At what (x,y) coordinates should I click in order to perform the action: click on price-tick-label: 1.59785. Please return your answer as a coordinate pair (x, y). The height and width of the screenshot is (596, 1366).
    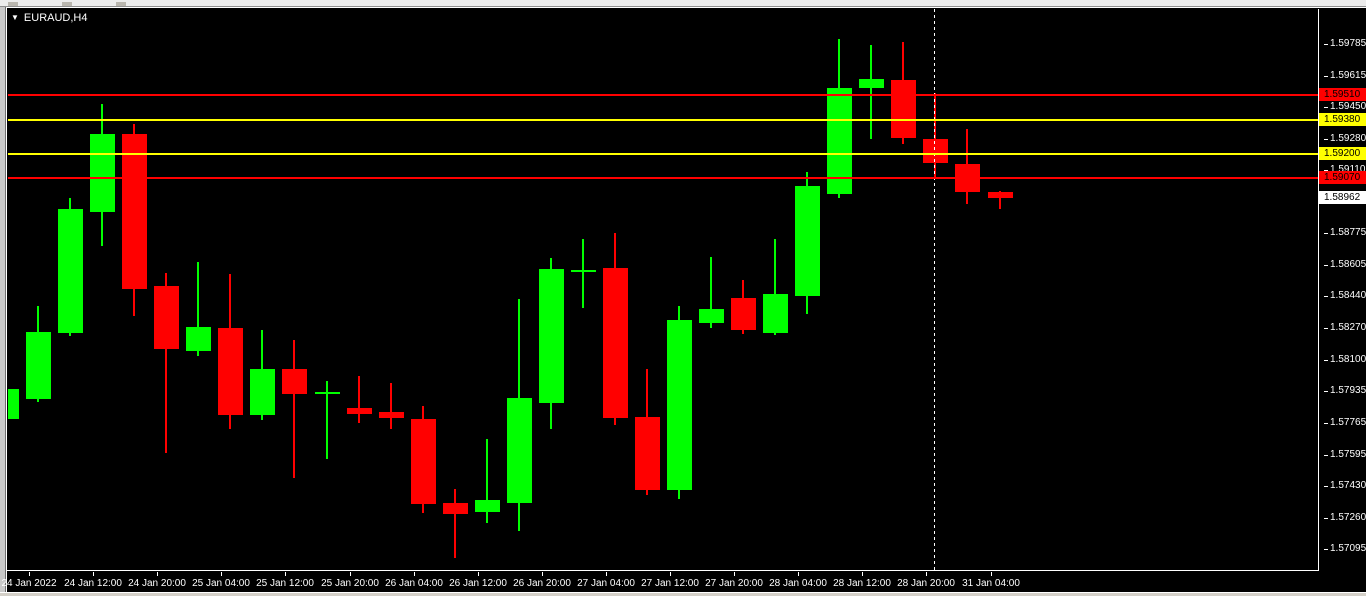
    Looking at the image, I should click on (1348, 43).